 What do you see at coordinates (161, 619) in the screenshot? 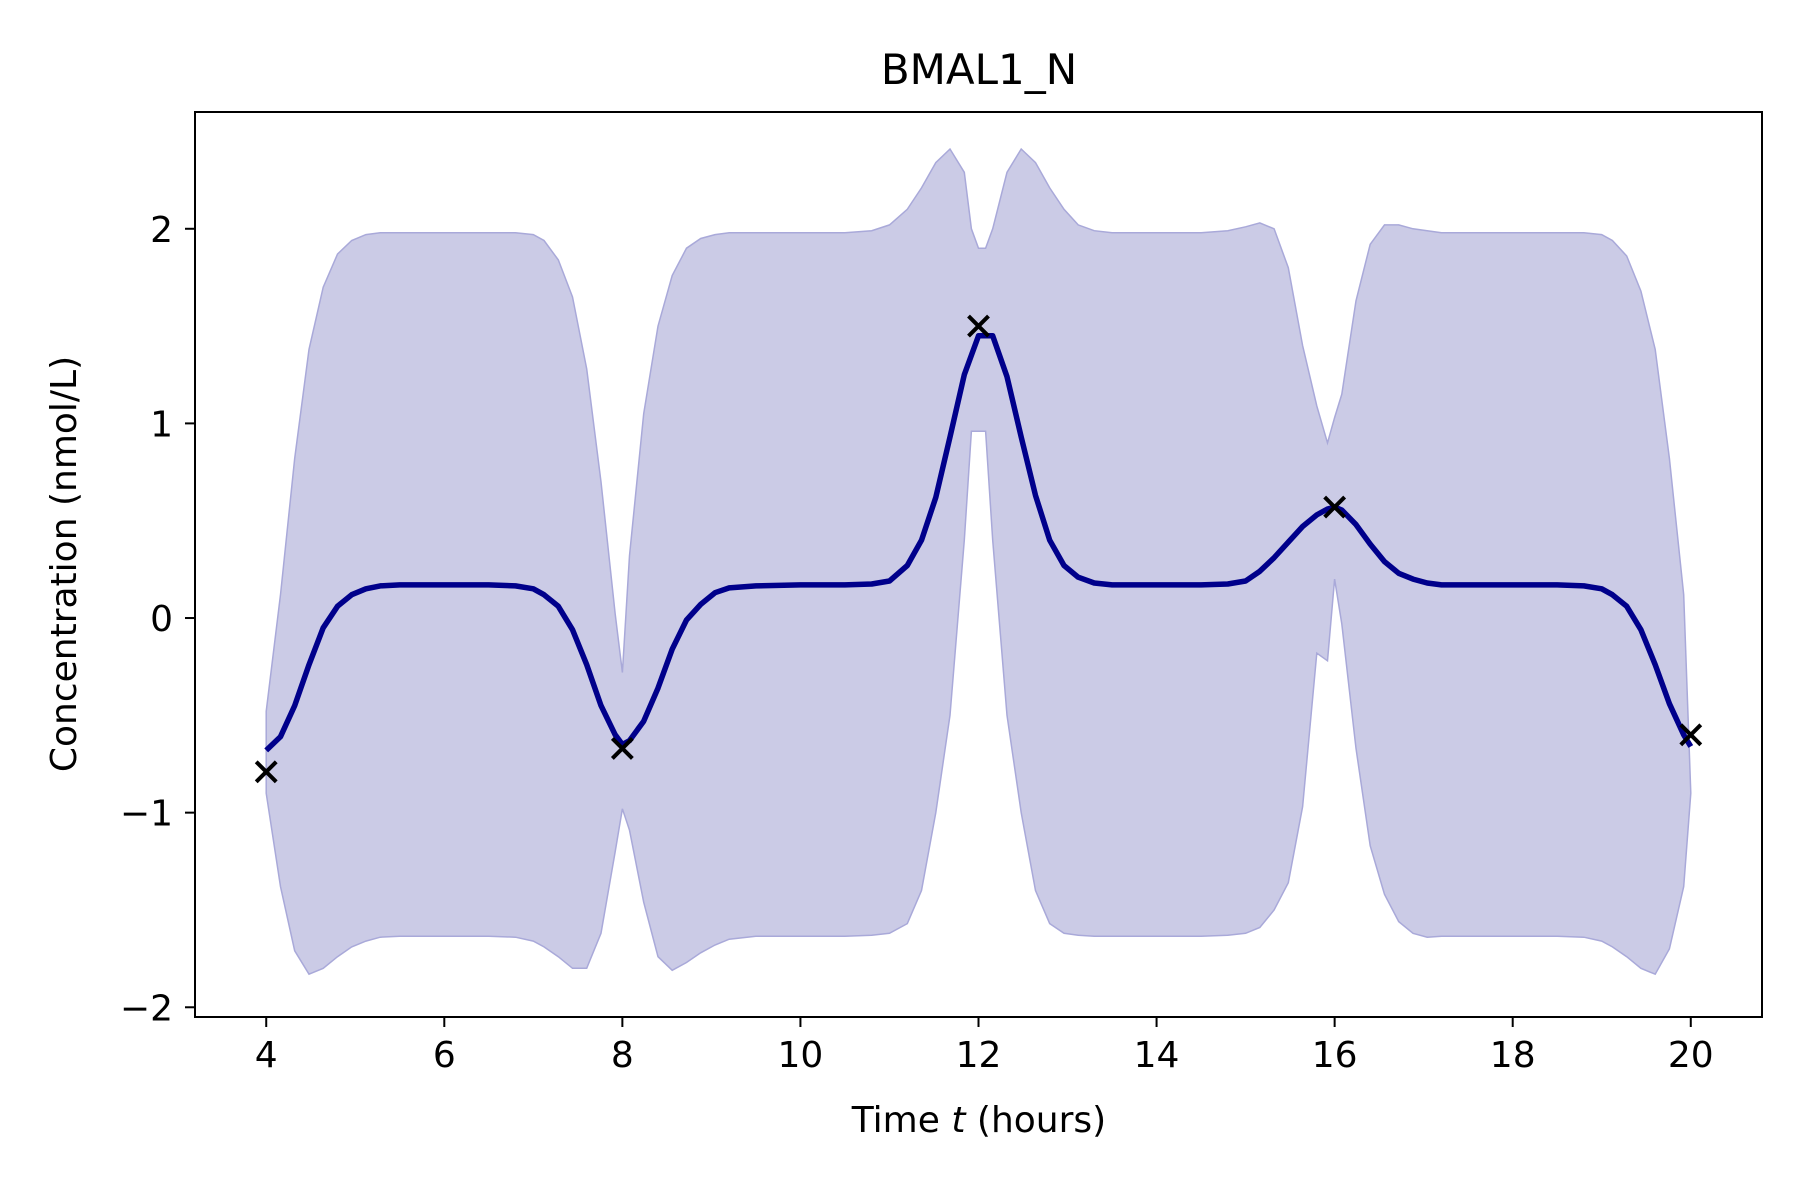
I see `y-tick-label: 0` at bounding box center [161, 619].